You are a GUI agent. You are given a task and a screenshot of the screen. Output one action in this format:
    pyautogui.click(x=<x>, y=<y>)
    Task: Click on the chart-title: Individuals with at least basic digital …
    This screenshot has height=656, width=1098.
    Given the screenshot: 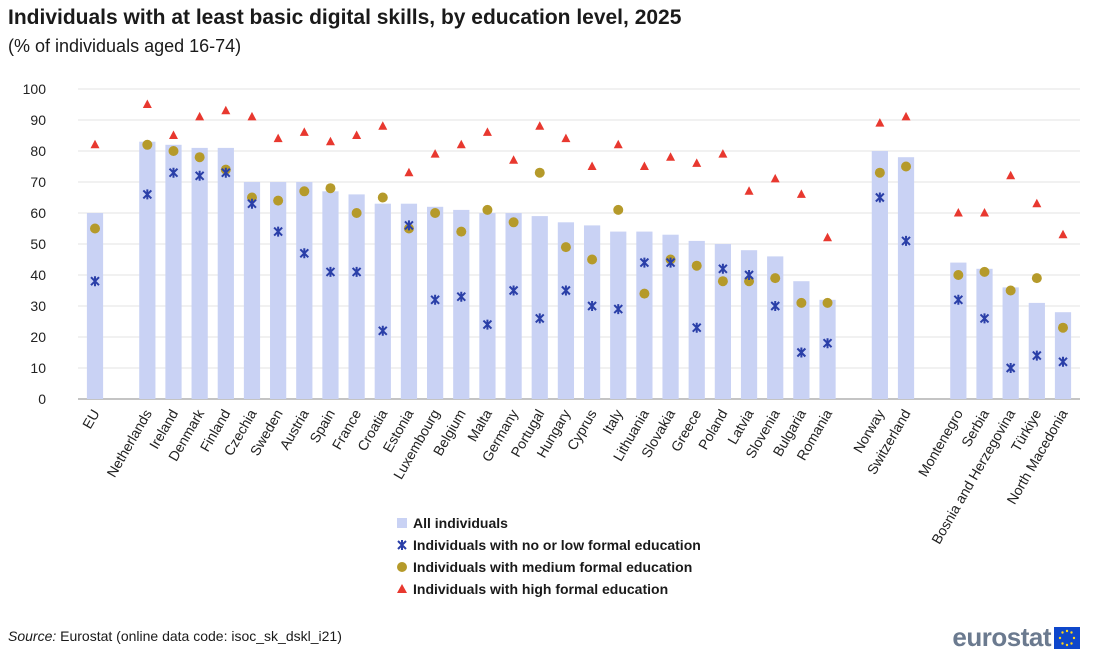 What is the action you would take?
    pyautogui.click(x=345, y=17)
    